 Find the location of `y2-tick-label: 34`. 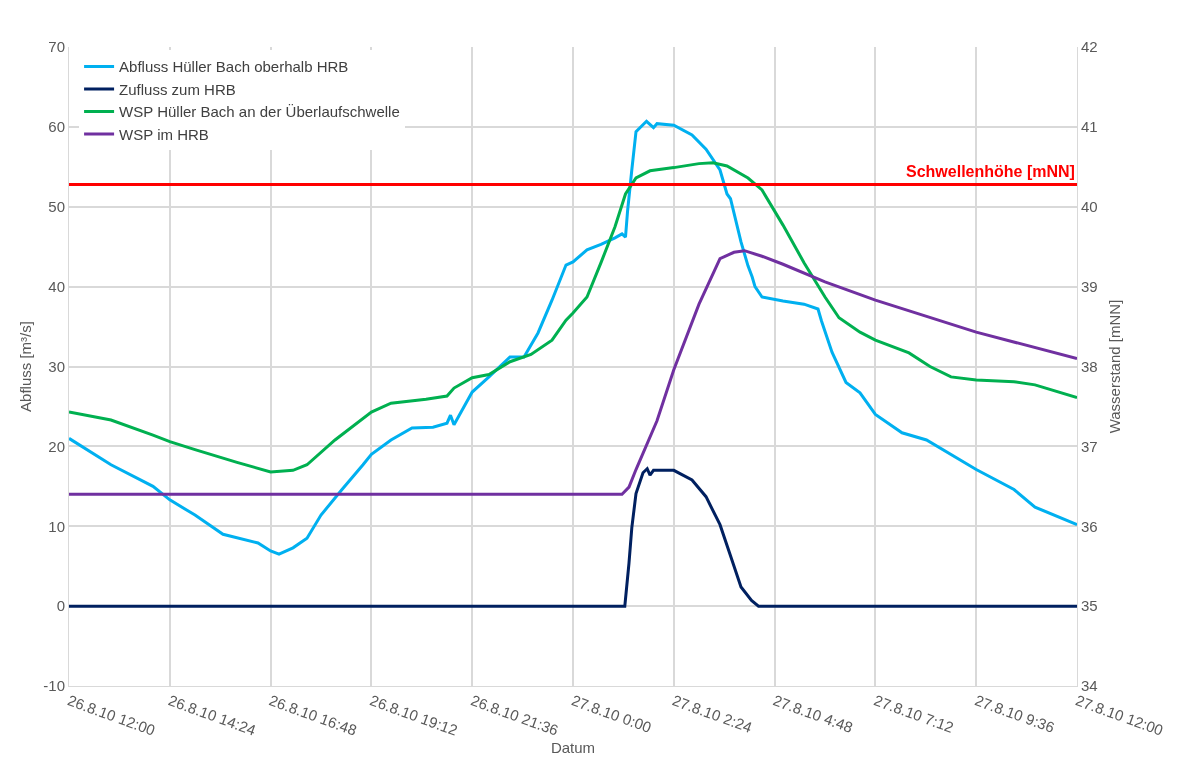

y2-tick-label: 34 is located at coordinates (1089, 686).